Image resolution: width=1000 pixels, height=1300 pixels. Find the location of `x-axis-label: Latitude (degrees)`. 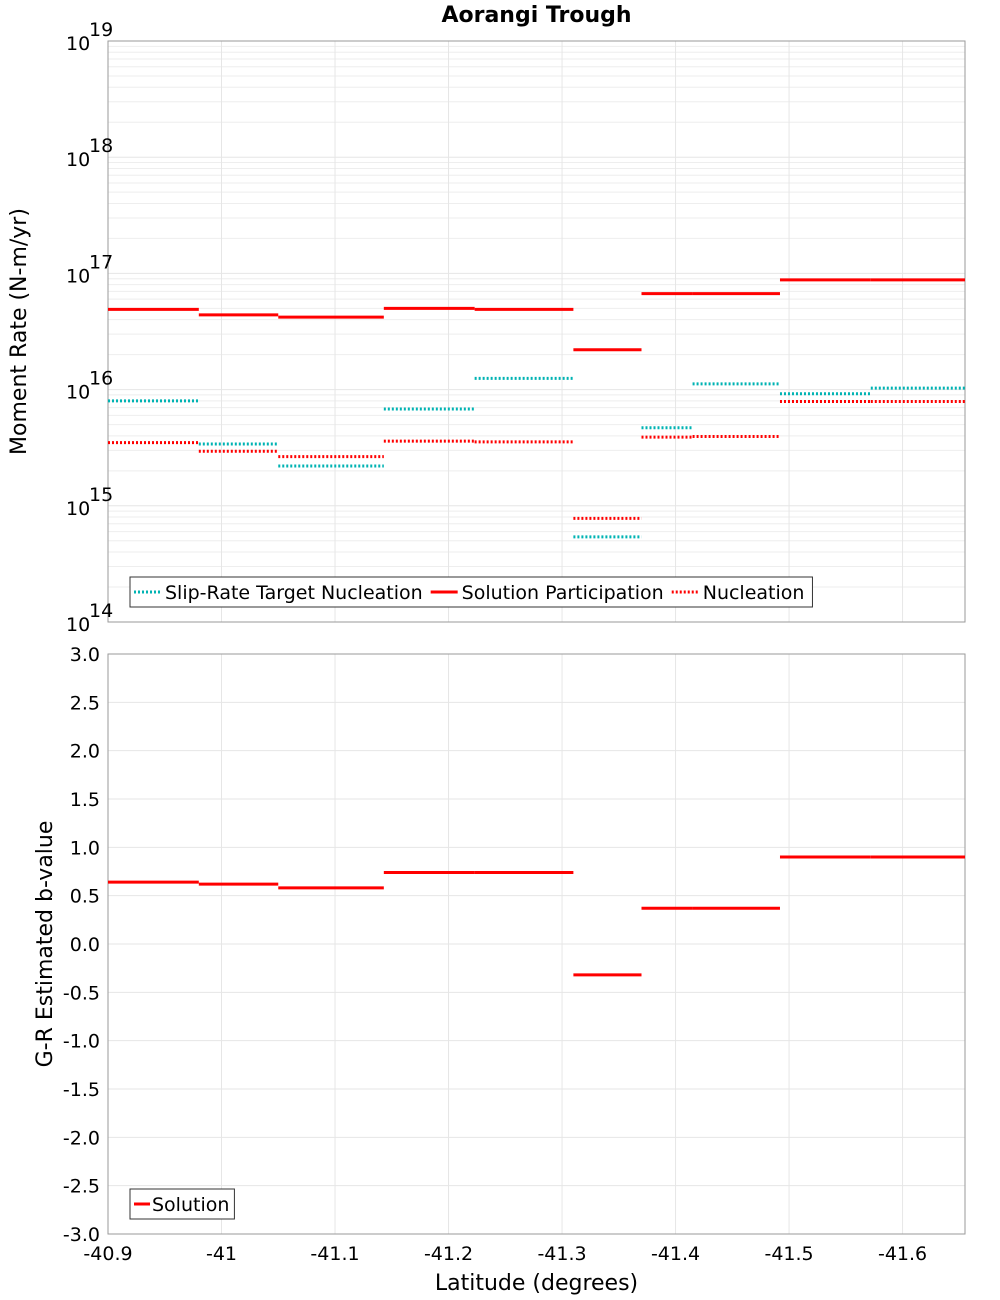

x-axis-label: Latitude (degrees) is located at coordinates (536, 1283).